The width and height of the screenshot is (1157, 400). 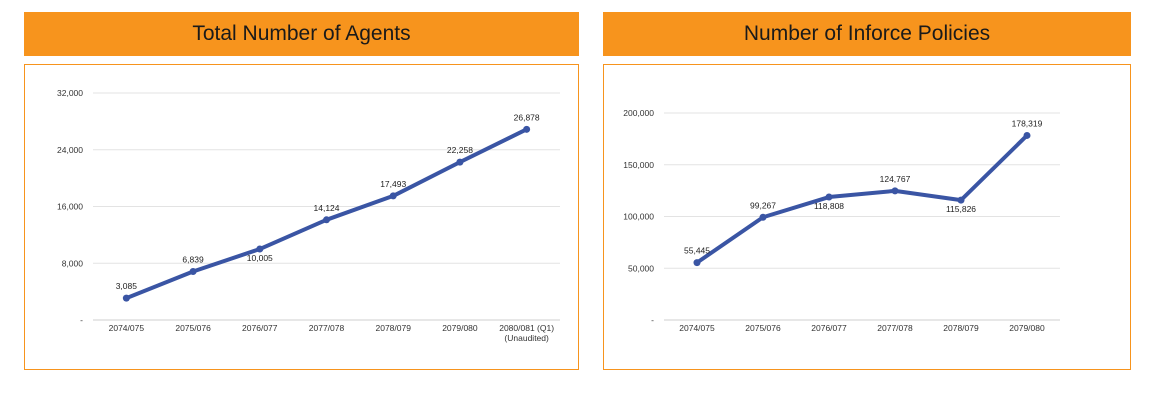 I want to click on policies-chart-title: Number of Inforce Policies, so click(x=867, y=34).